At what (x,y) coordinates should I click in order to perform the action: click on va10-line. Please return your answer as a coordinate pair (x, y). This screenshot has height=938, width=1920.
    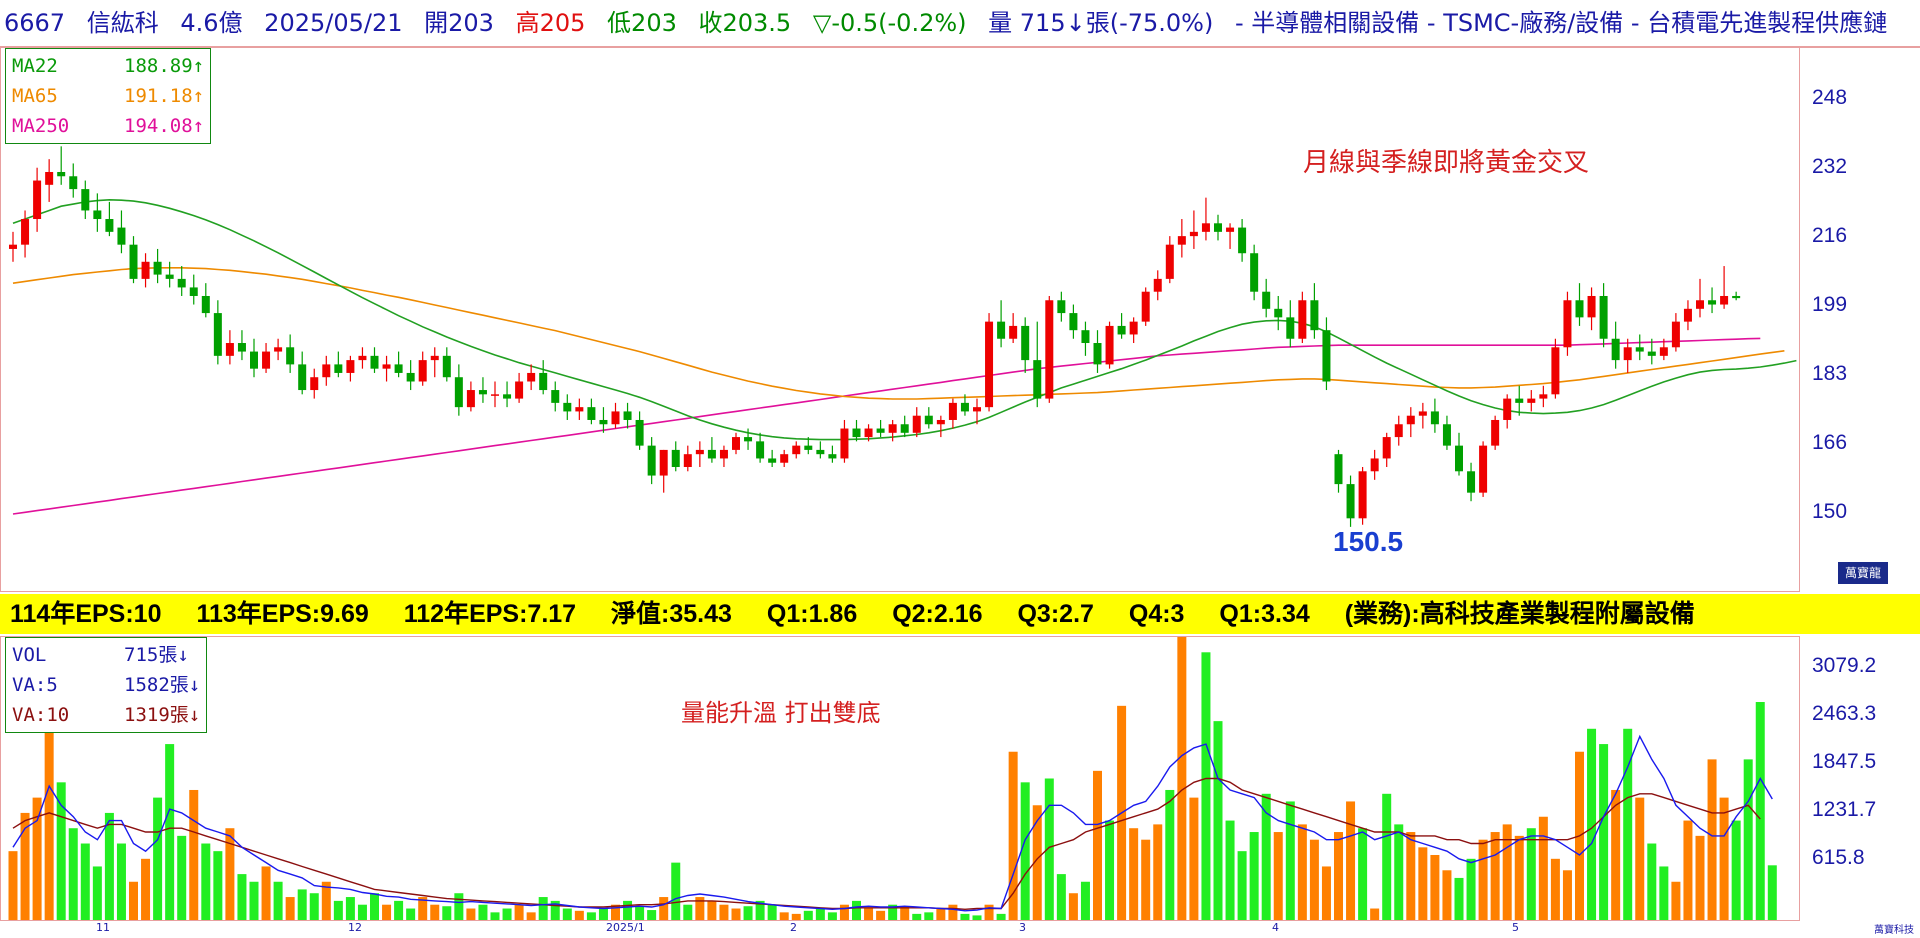
    Looking at the image, I should click on (886, 844).